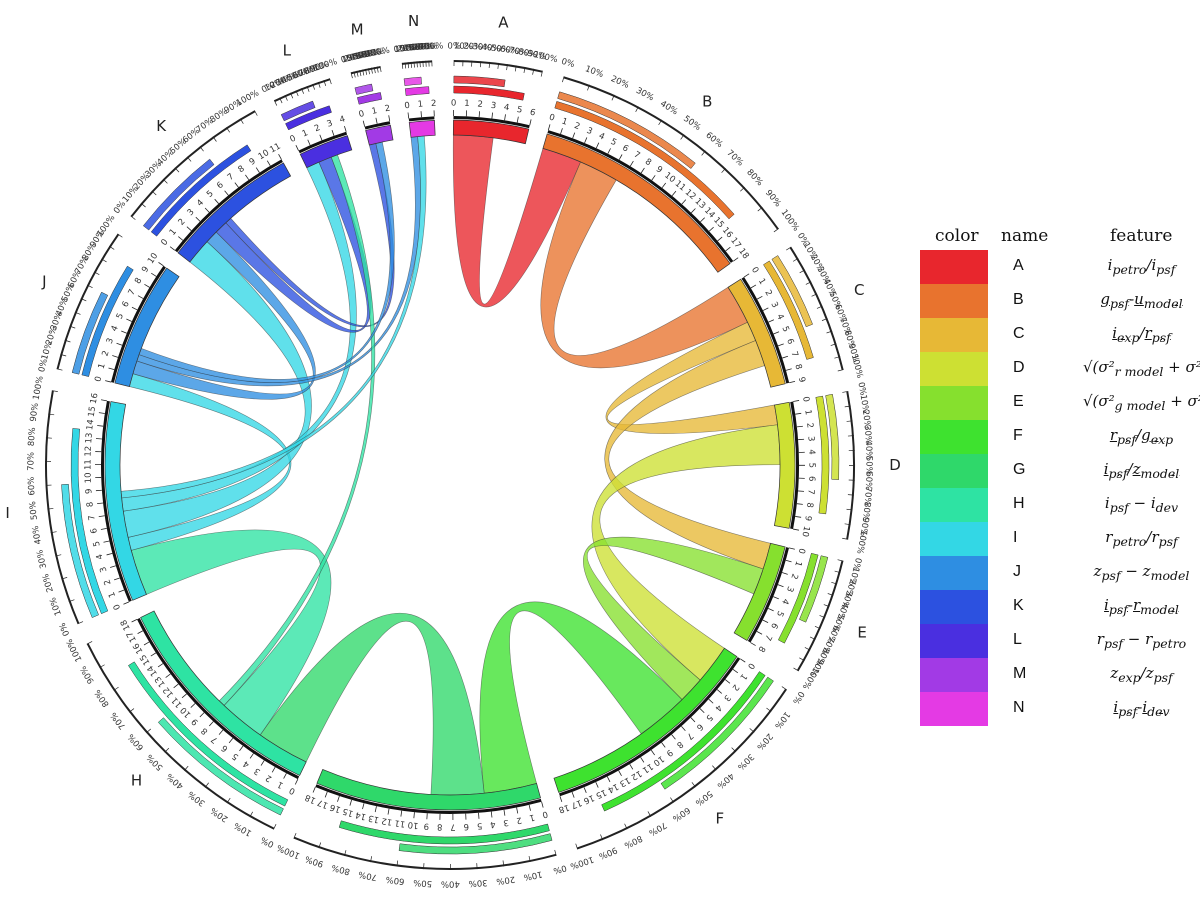 This screenshot has width=1200, height=898. What do you see at coordinates (90, 333) in the screenshot?
I see `outer-bar-secondary-j` at bounding box center [90, 333].